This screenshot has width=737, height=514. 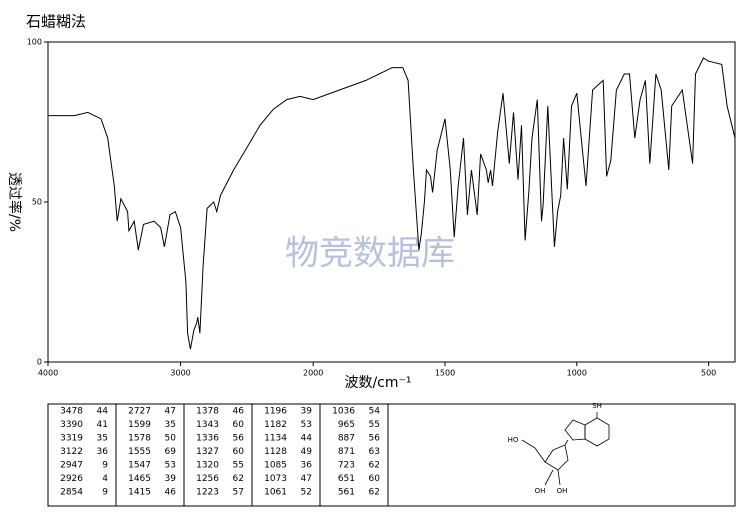 I want to click on table-cell: 1378, so click(x=207, y=412).